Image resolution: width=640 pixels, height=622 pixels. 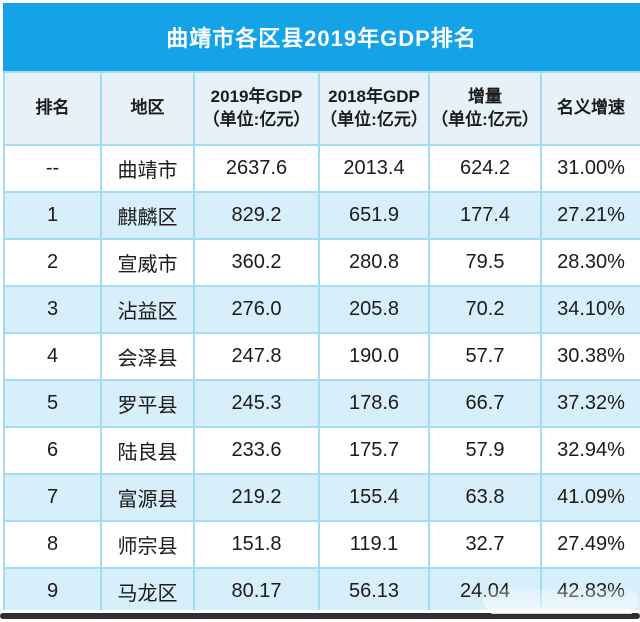 What do you see at coordinates (374, 497) in the screenshot?
I see `gdp-2018-cell: 155.4` at bounding box center [374, 497].